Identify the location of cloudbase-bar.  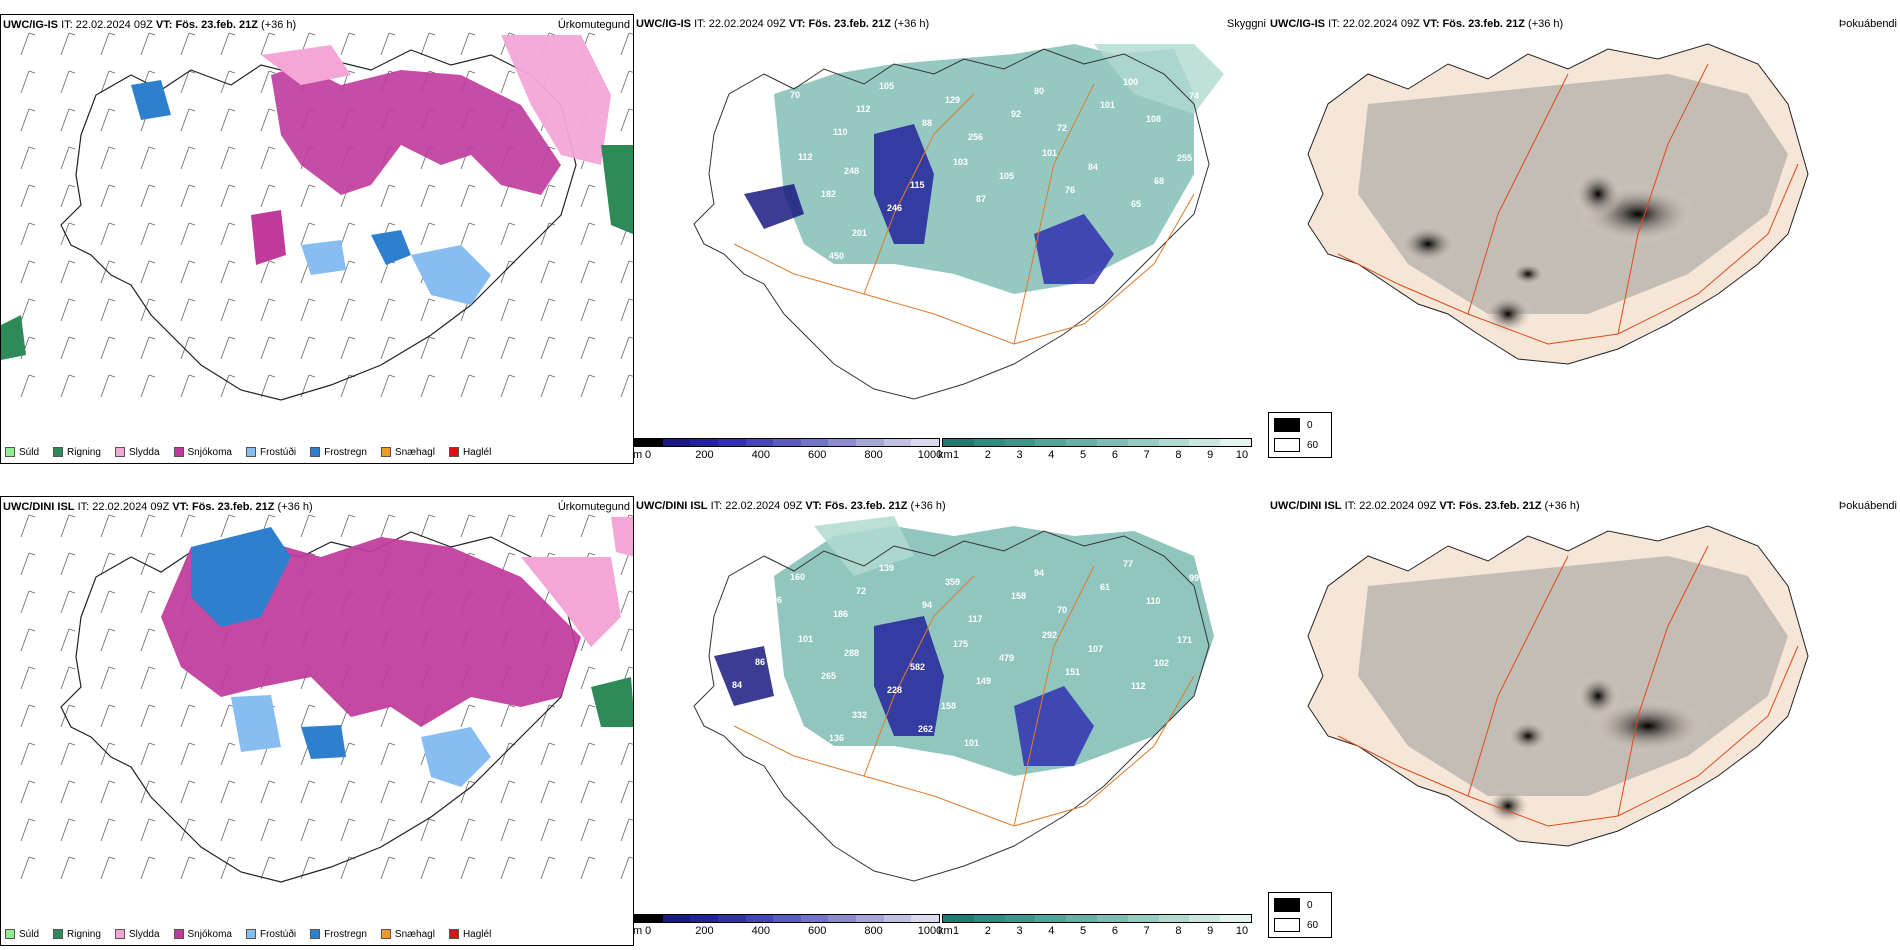
(787, 442).